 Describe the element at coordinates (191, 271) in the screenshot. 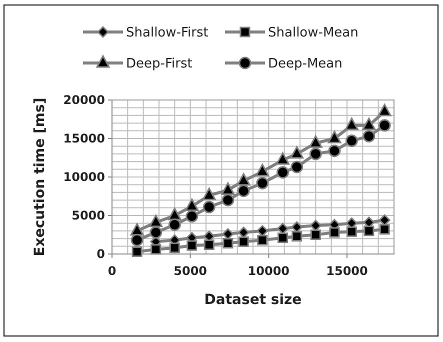

I see `x-tick-label: 5000` at that location.